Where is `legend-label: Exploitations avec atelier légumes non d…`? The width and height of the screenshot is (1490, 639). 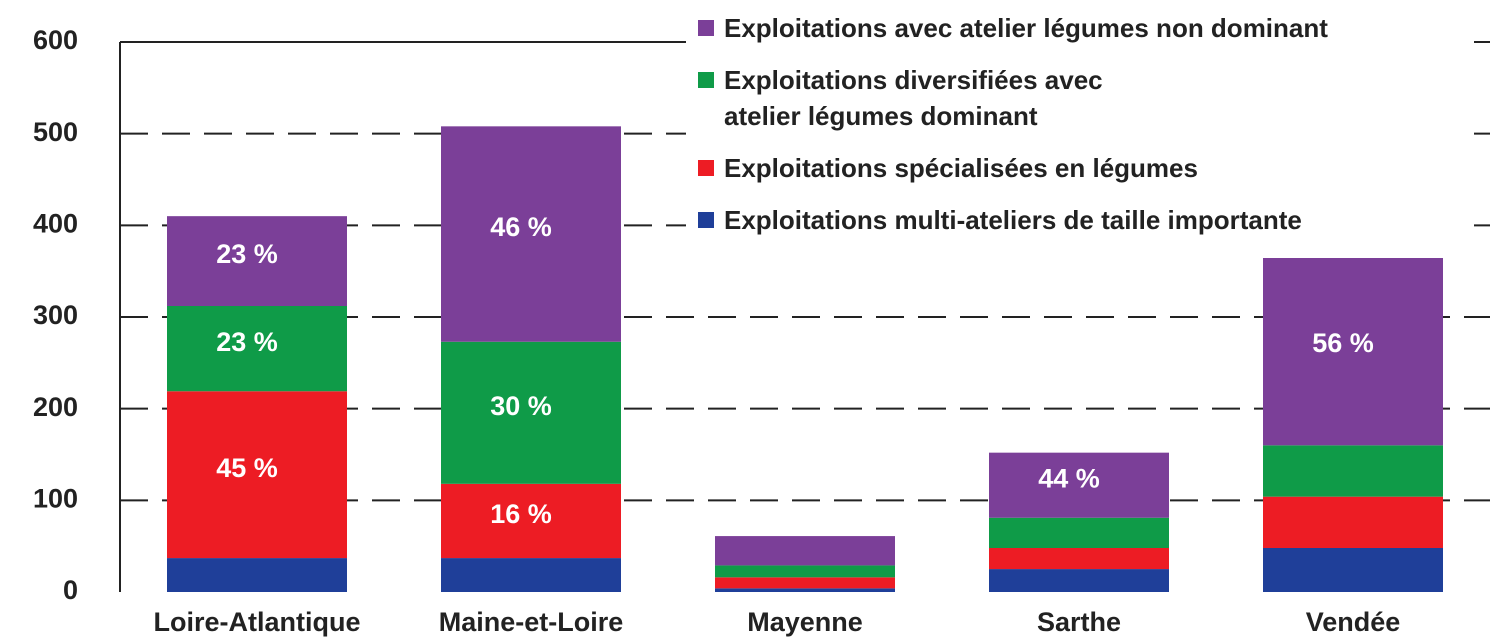 legend-label: Exploitations avec atelier légumes non d… is located at coordinates (1026, 28).